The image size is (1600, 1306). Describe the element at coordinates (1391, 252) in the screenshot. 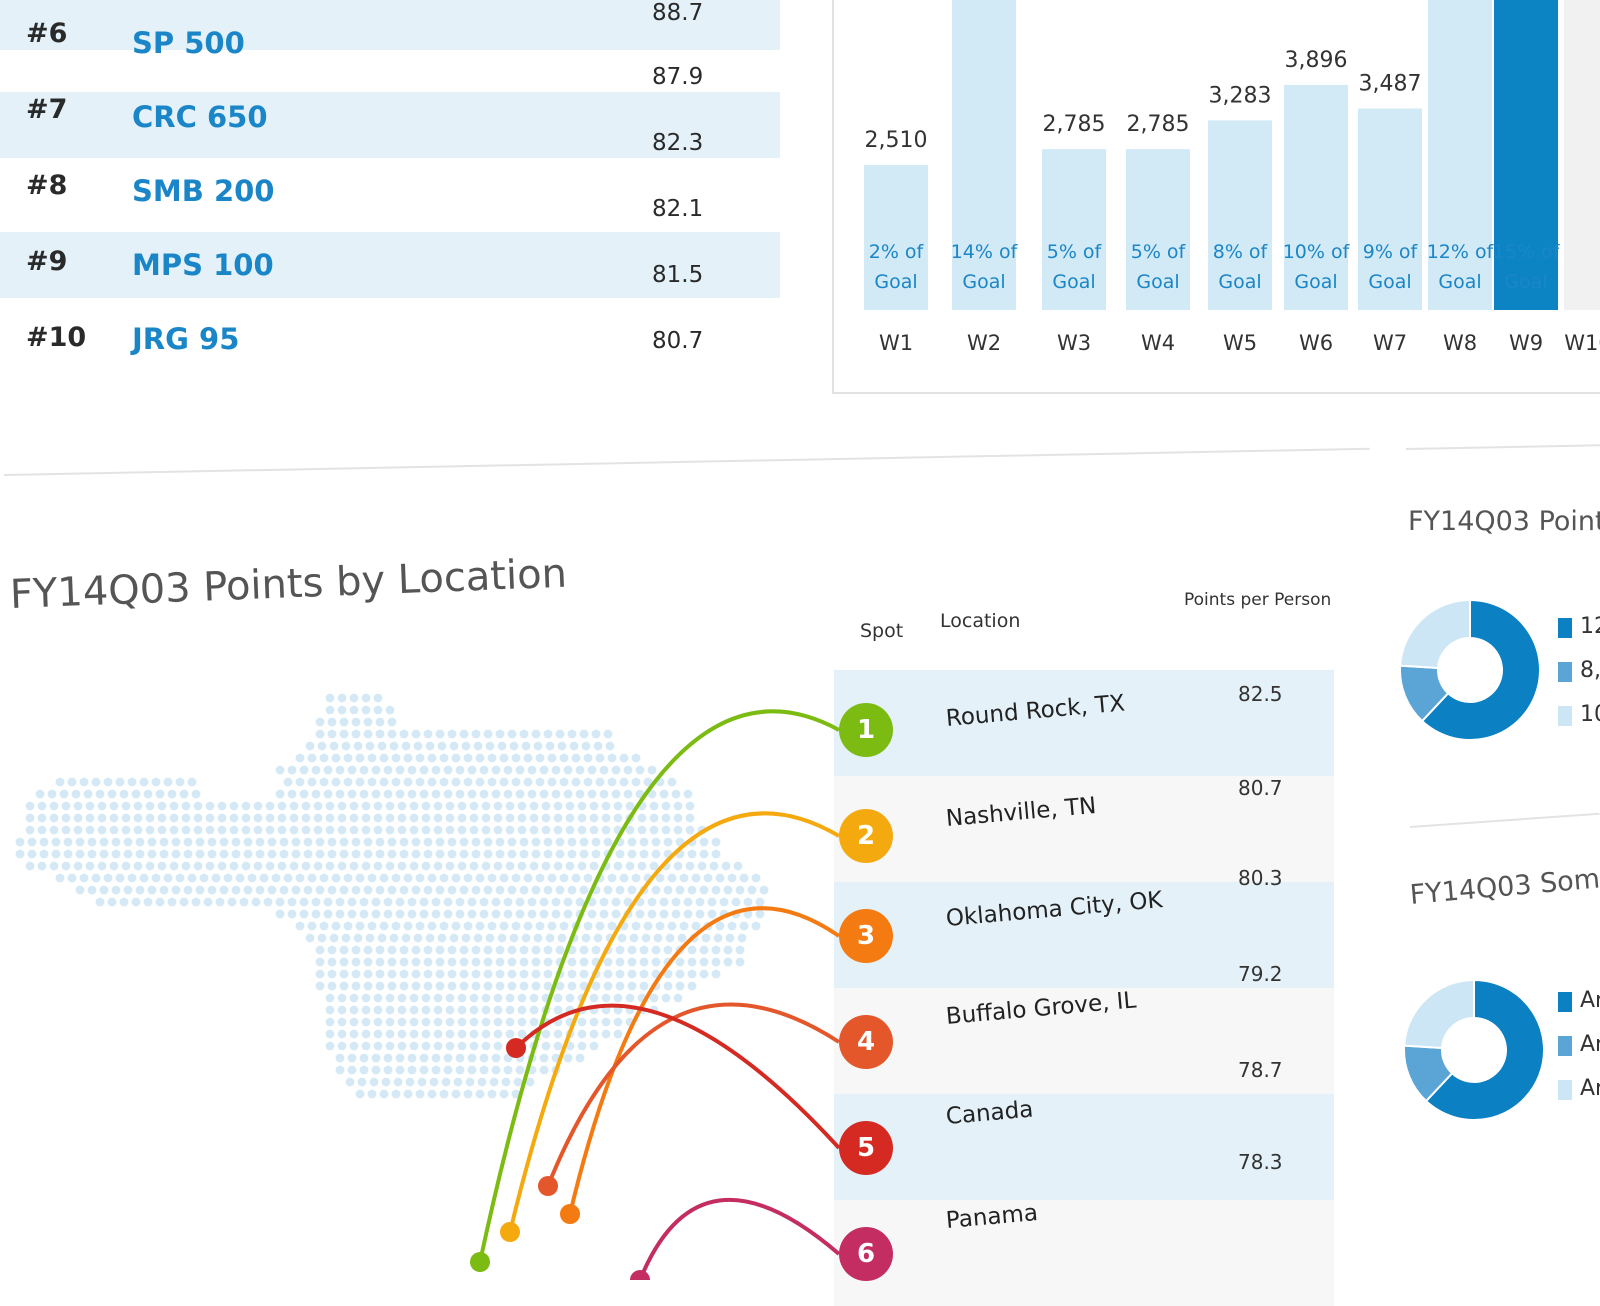

I see `bar-goal-label: 9% of` at that location.